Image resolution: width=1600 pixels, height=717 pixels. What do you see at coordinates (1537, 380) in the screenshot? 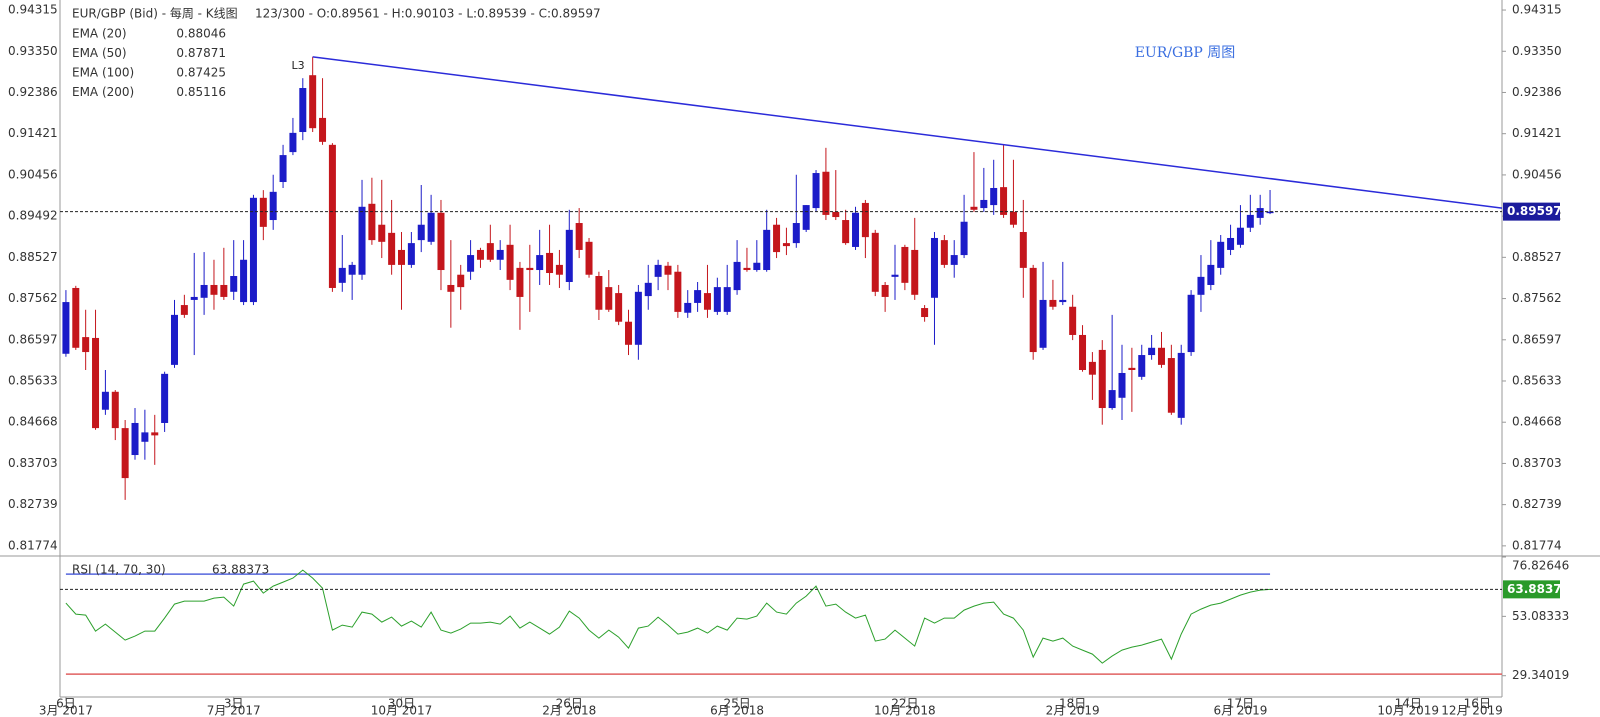
I see `y-tick-label: 0.85633` at bounding box center [1537, 380].